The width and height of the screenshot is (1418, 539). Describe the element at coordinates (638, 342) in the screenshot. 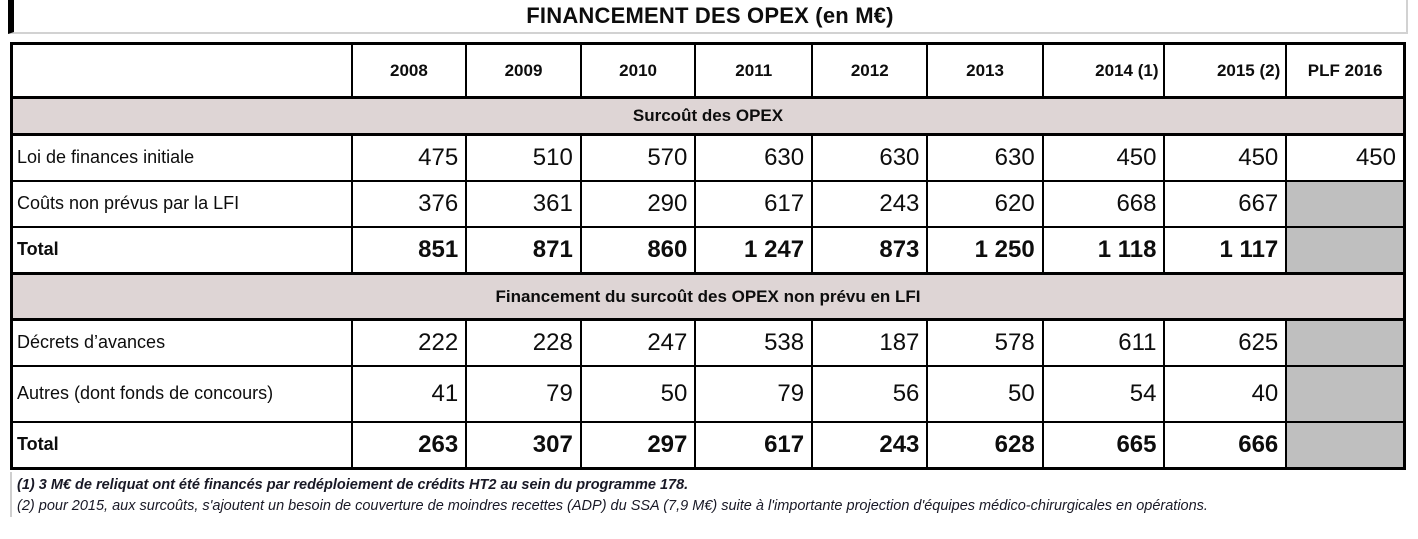

I see `value-cell: 247` at that location.